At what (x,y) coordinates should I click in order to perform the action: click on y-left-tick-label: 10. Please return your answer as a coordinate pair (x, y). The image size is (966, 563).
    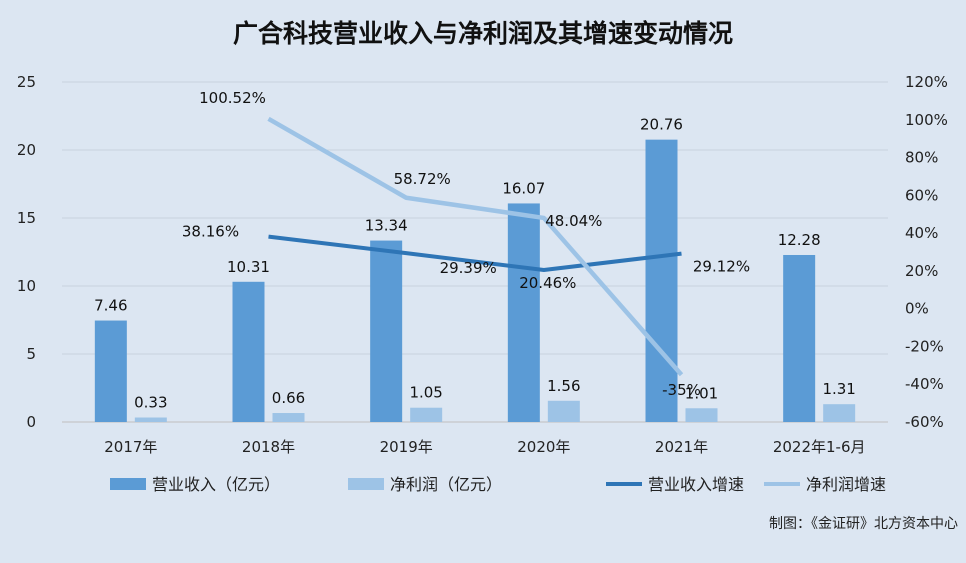
    Looking at the image, I should click on (26, 286).